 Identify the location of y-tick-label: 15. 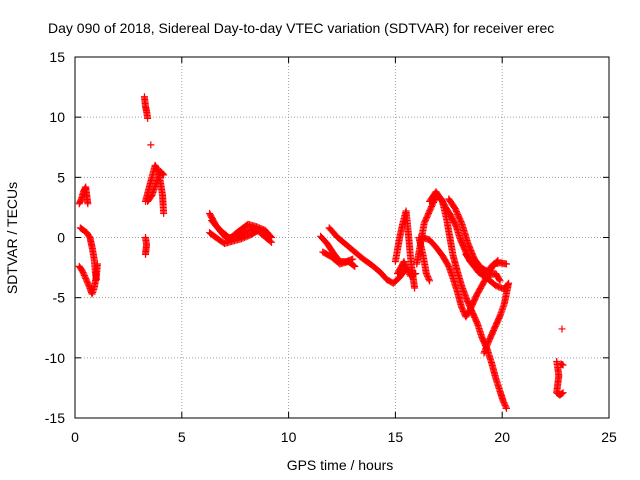
(57, 57).